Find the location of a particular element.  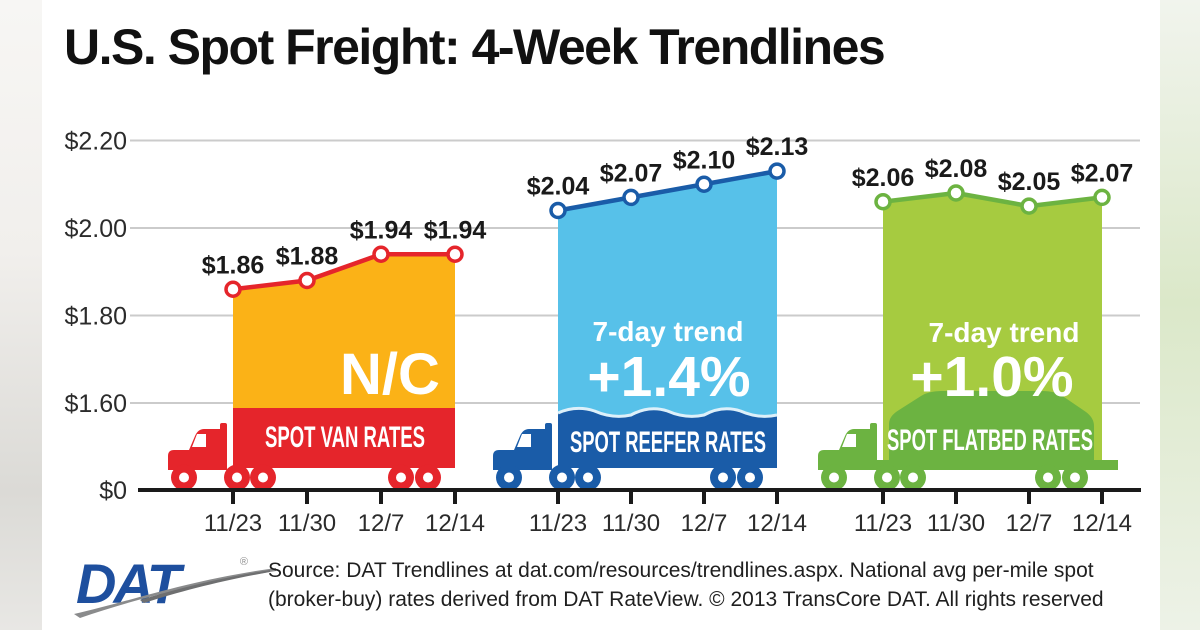

series-van: N/C SPOT VAN RATES $1.86 $1.88 $1.94 $1.94 is located at coordinates (344, 342).